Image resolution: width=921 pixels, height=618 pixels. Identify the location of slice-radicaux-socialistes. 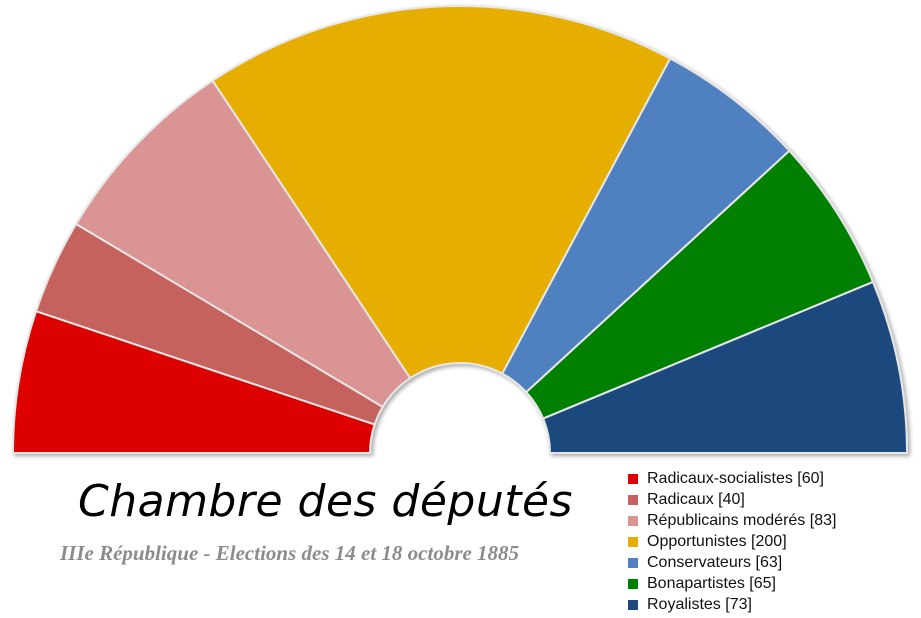
(193, 381).